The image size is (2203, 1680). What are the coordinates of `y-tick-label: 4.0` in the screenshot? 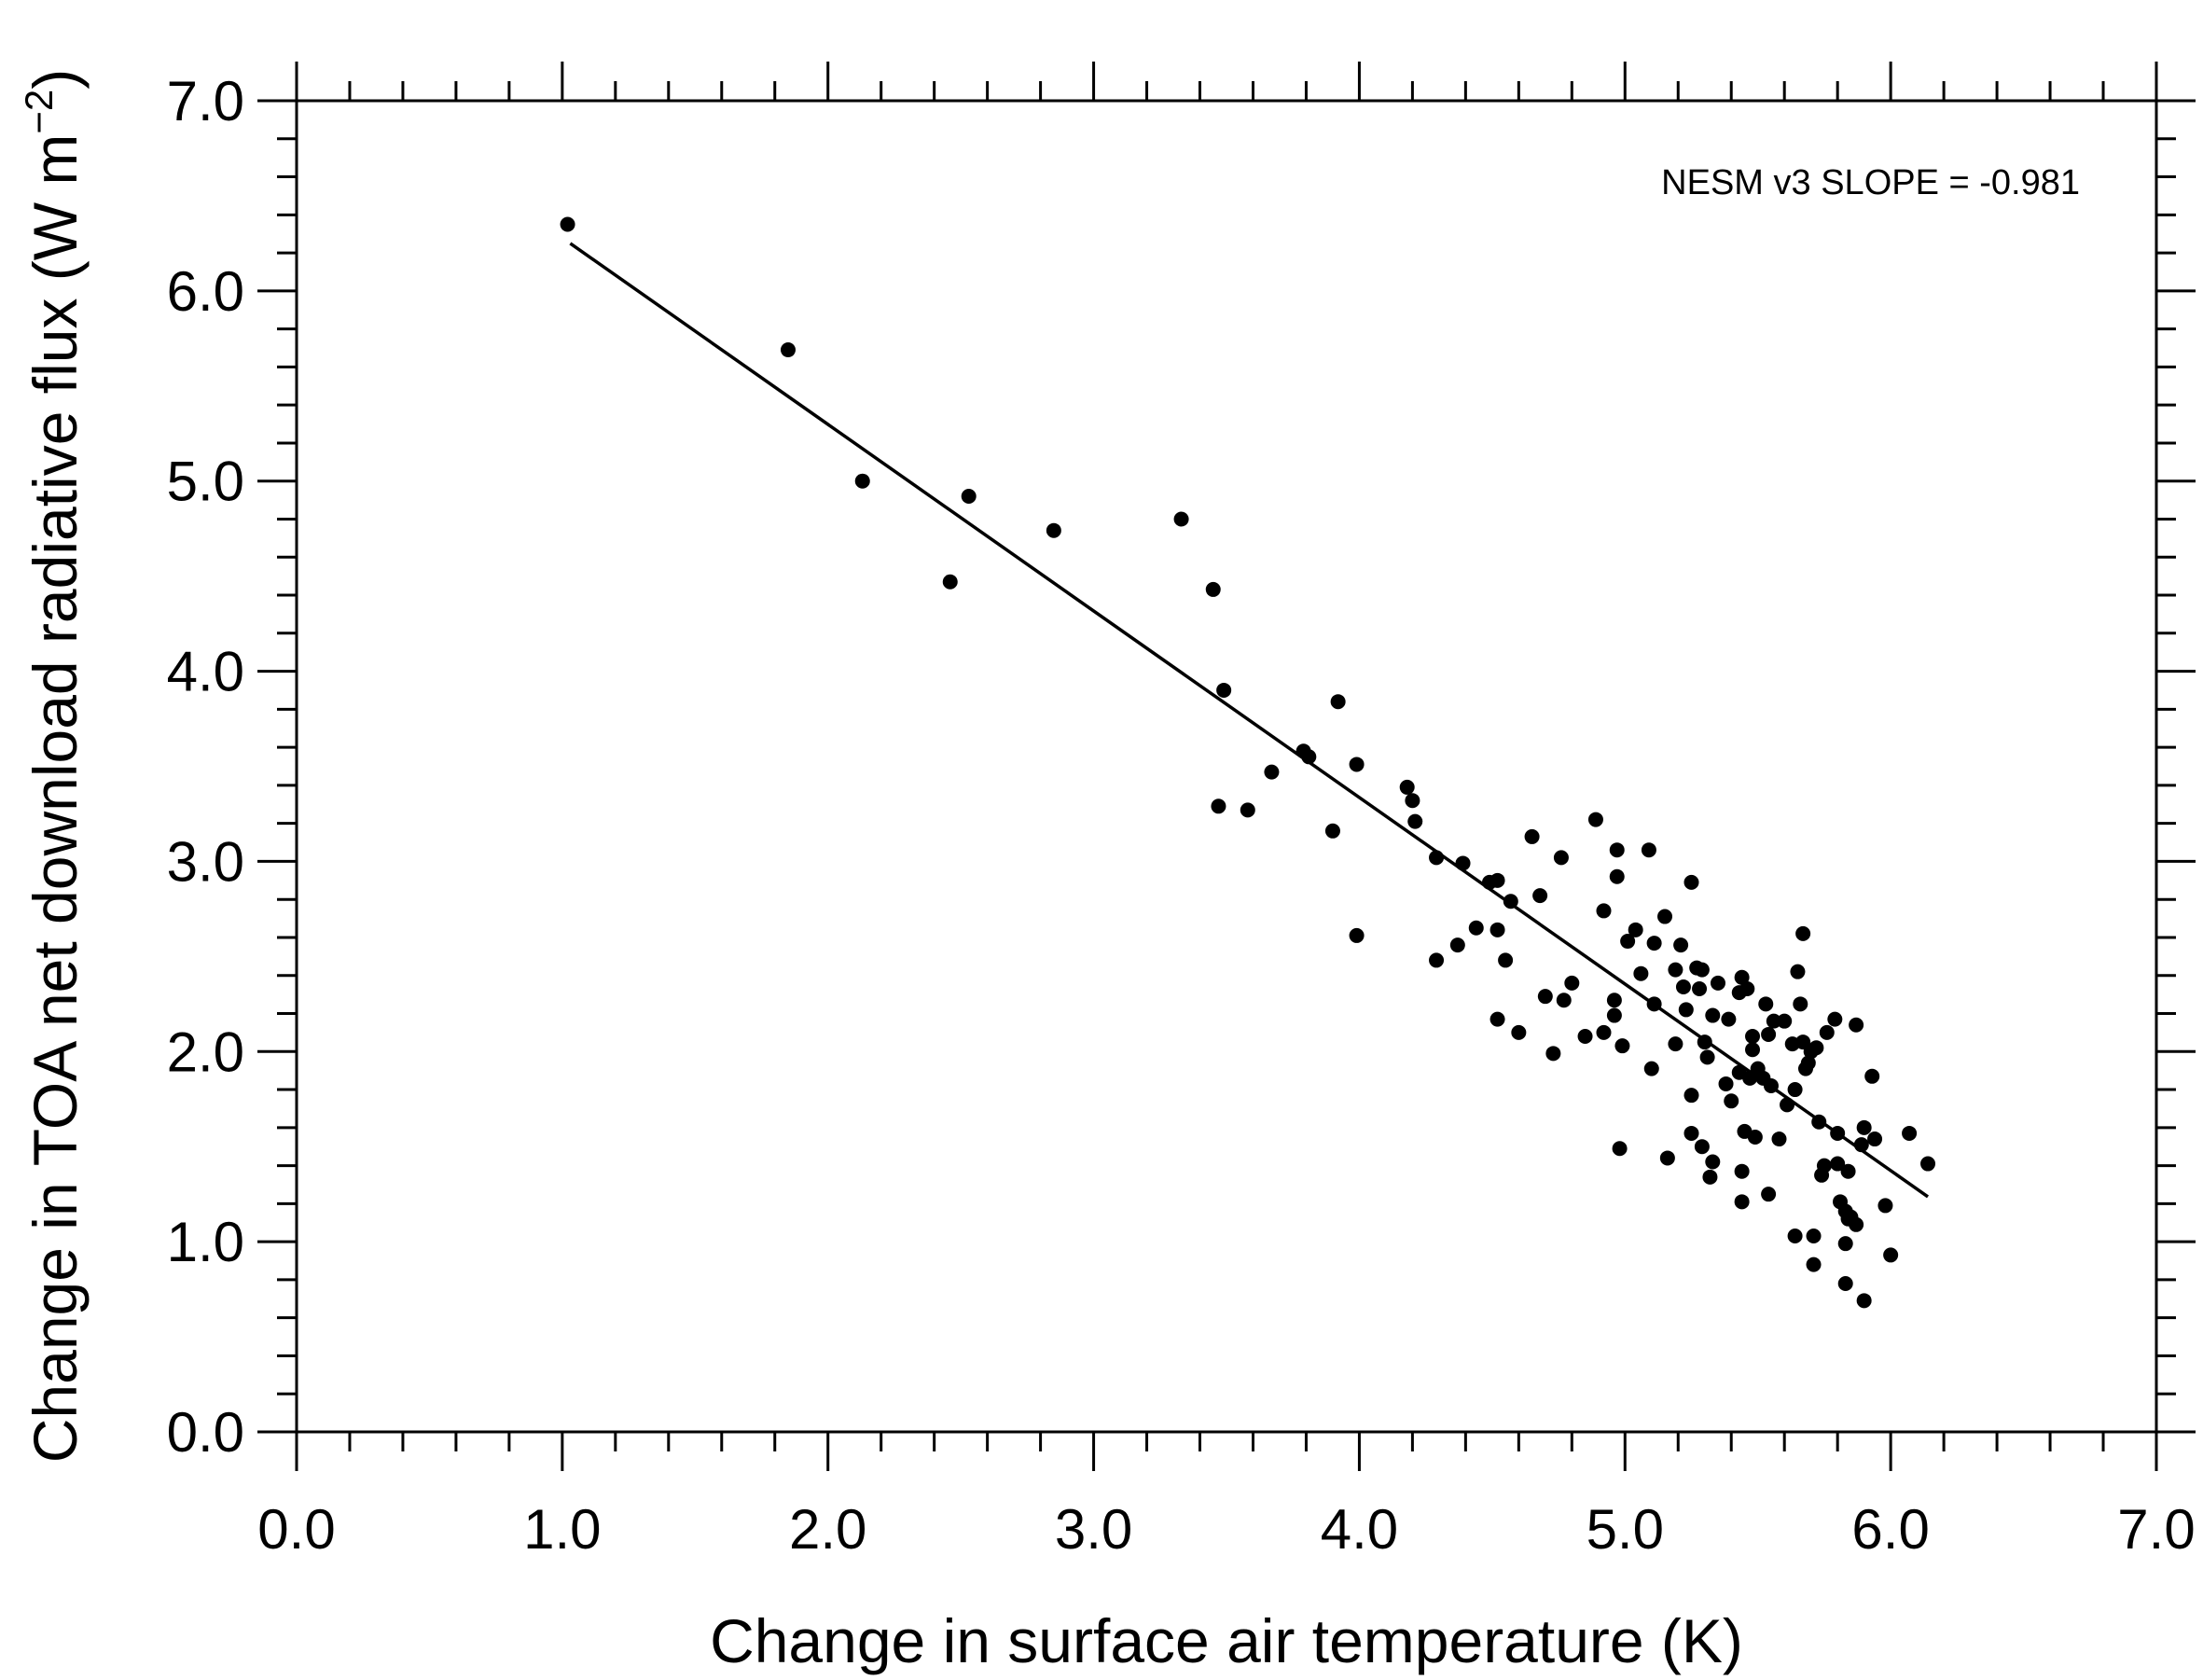 It's located at (205, 672).